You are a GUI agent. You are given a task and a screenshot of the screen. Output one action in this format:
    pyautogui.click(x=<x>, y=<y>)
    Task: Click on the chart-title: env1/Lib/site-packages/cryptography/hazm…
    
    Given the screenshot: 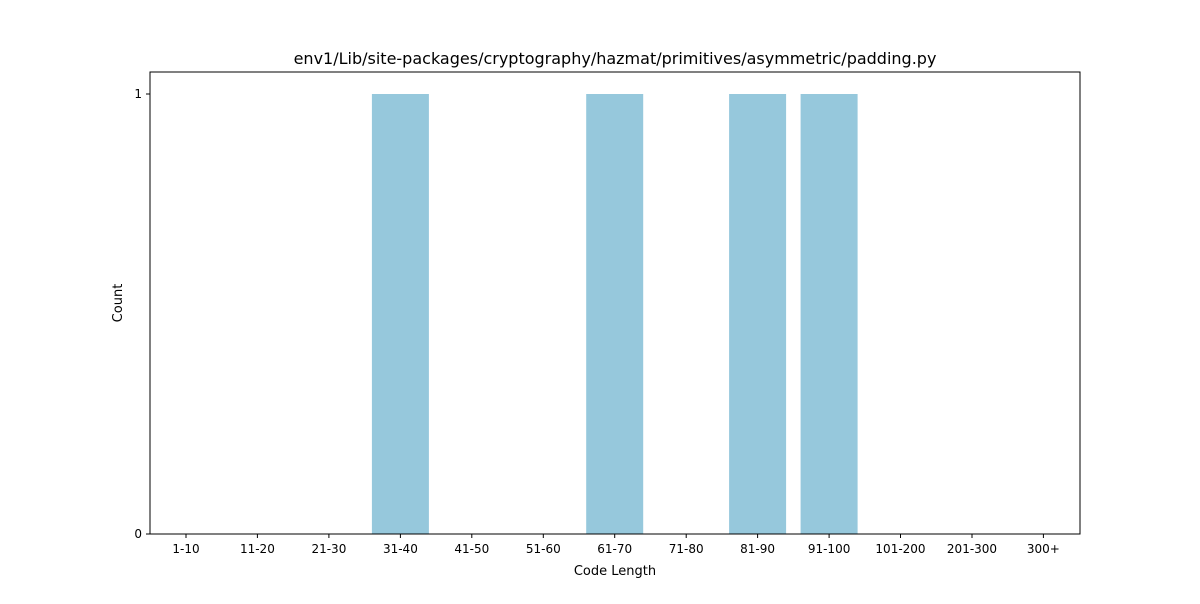 What is the action you would take?
    pyautogui.click(x=615, y=58)
    